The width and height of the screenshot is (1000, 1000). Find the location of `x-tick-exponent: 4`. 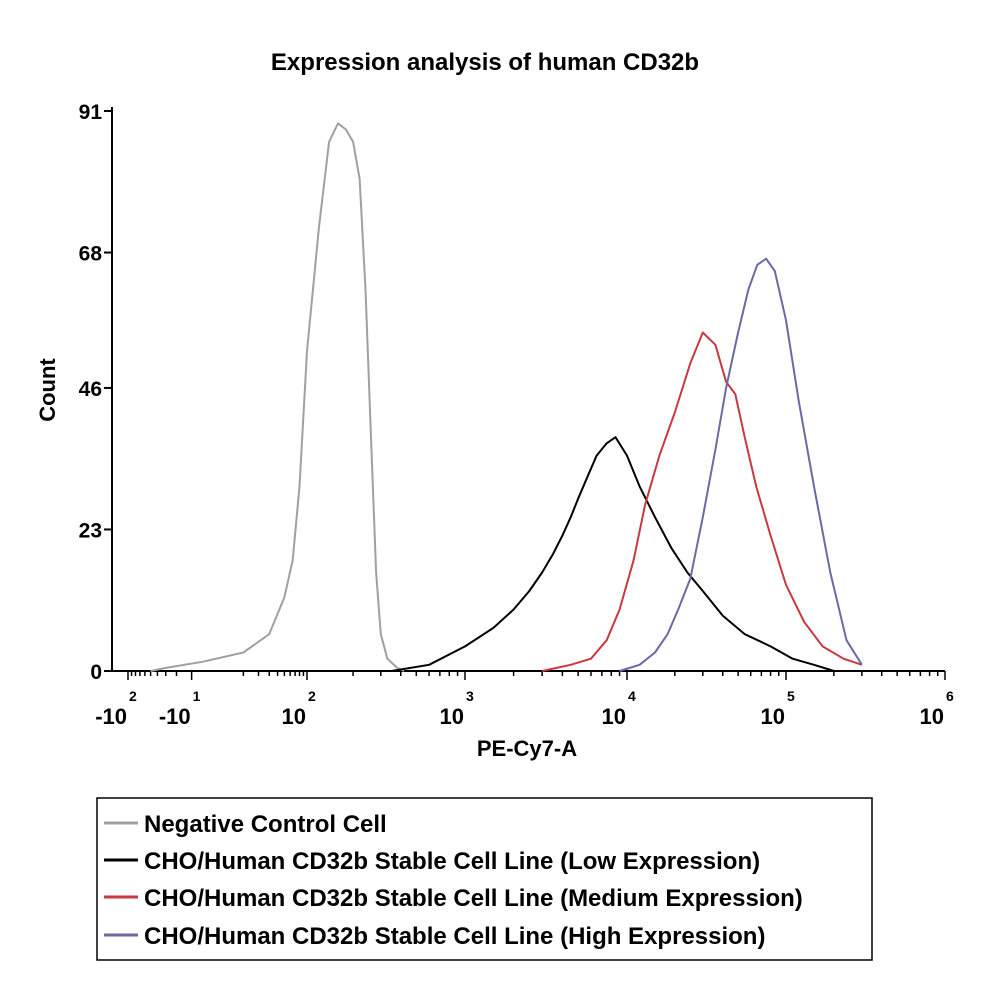

x-tick-exponent: 4 is located at coordinates (632, 696).